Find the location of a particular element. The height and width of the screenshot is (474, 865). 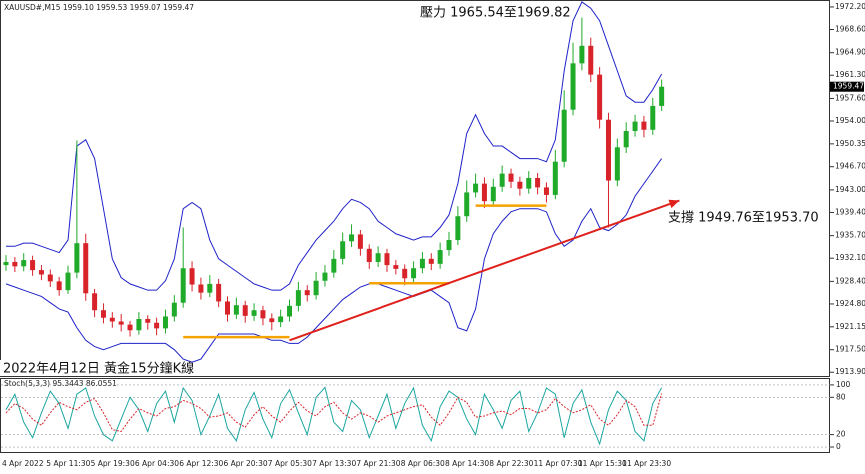

stoch-tick-label: 100 is located at coordinates (843, 384).